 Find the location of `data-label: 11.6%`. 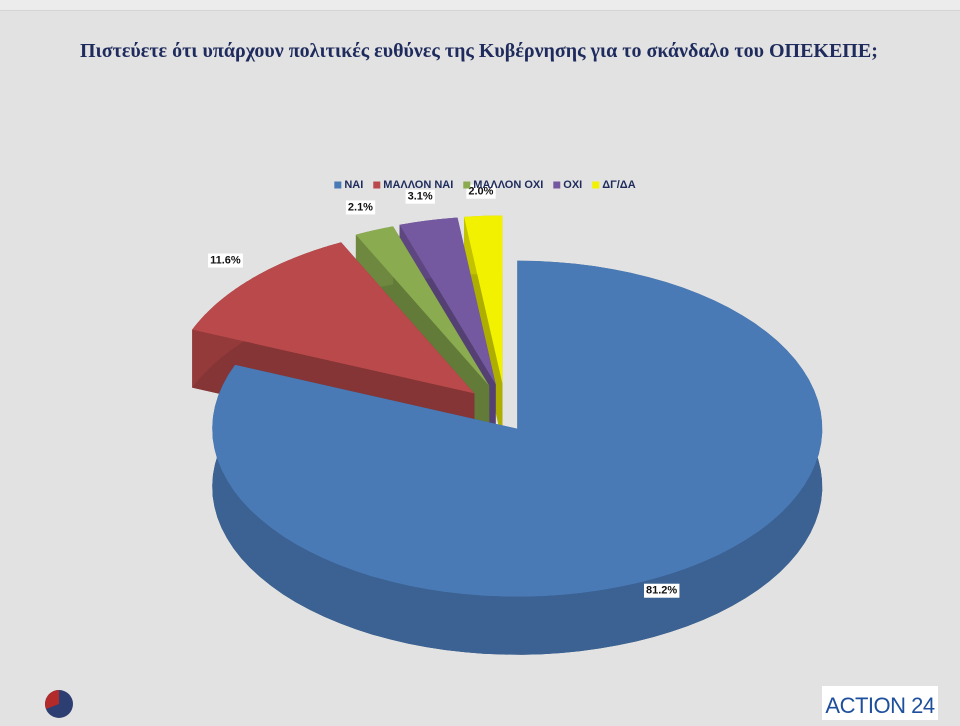

data-label: 11.6% is located at coordinates (225, 261).